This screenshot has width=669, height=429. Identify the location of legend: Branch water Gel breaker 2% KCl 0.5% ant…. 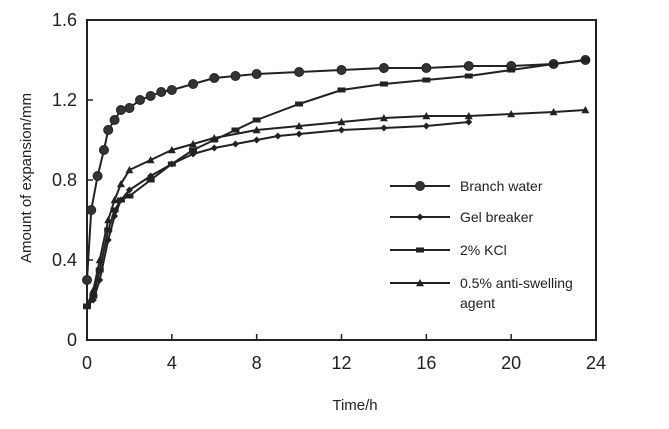
(483, 244).